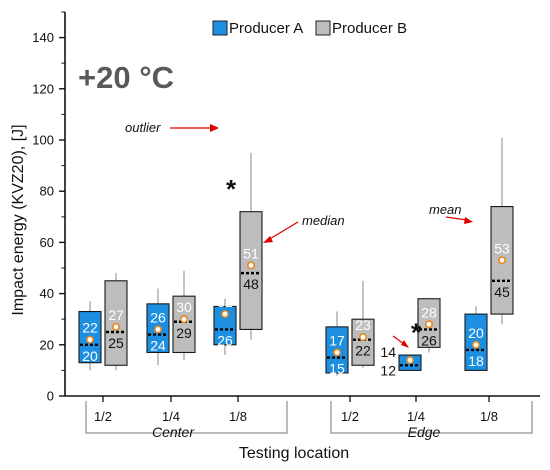 The image size is (550, 470). What do you see at coordinates (47, 293) in the screenshot?
I see `y-tick-label: 40` at bounding box center [47, 293].